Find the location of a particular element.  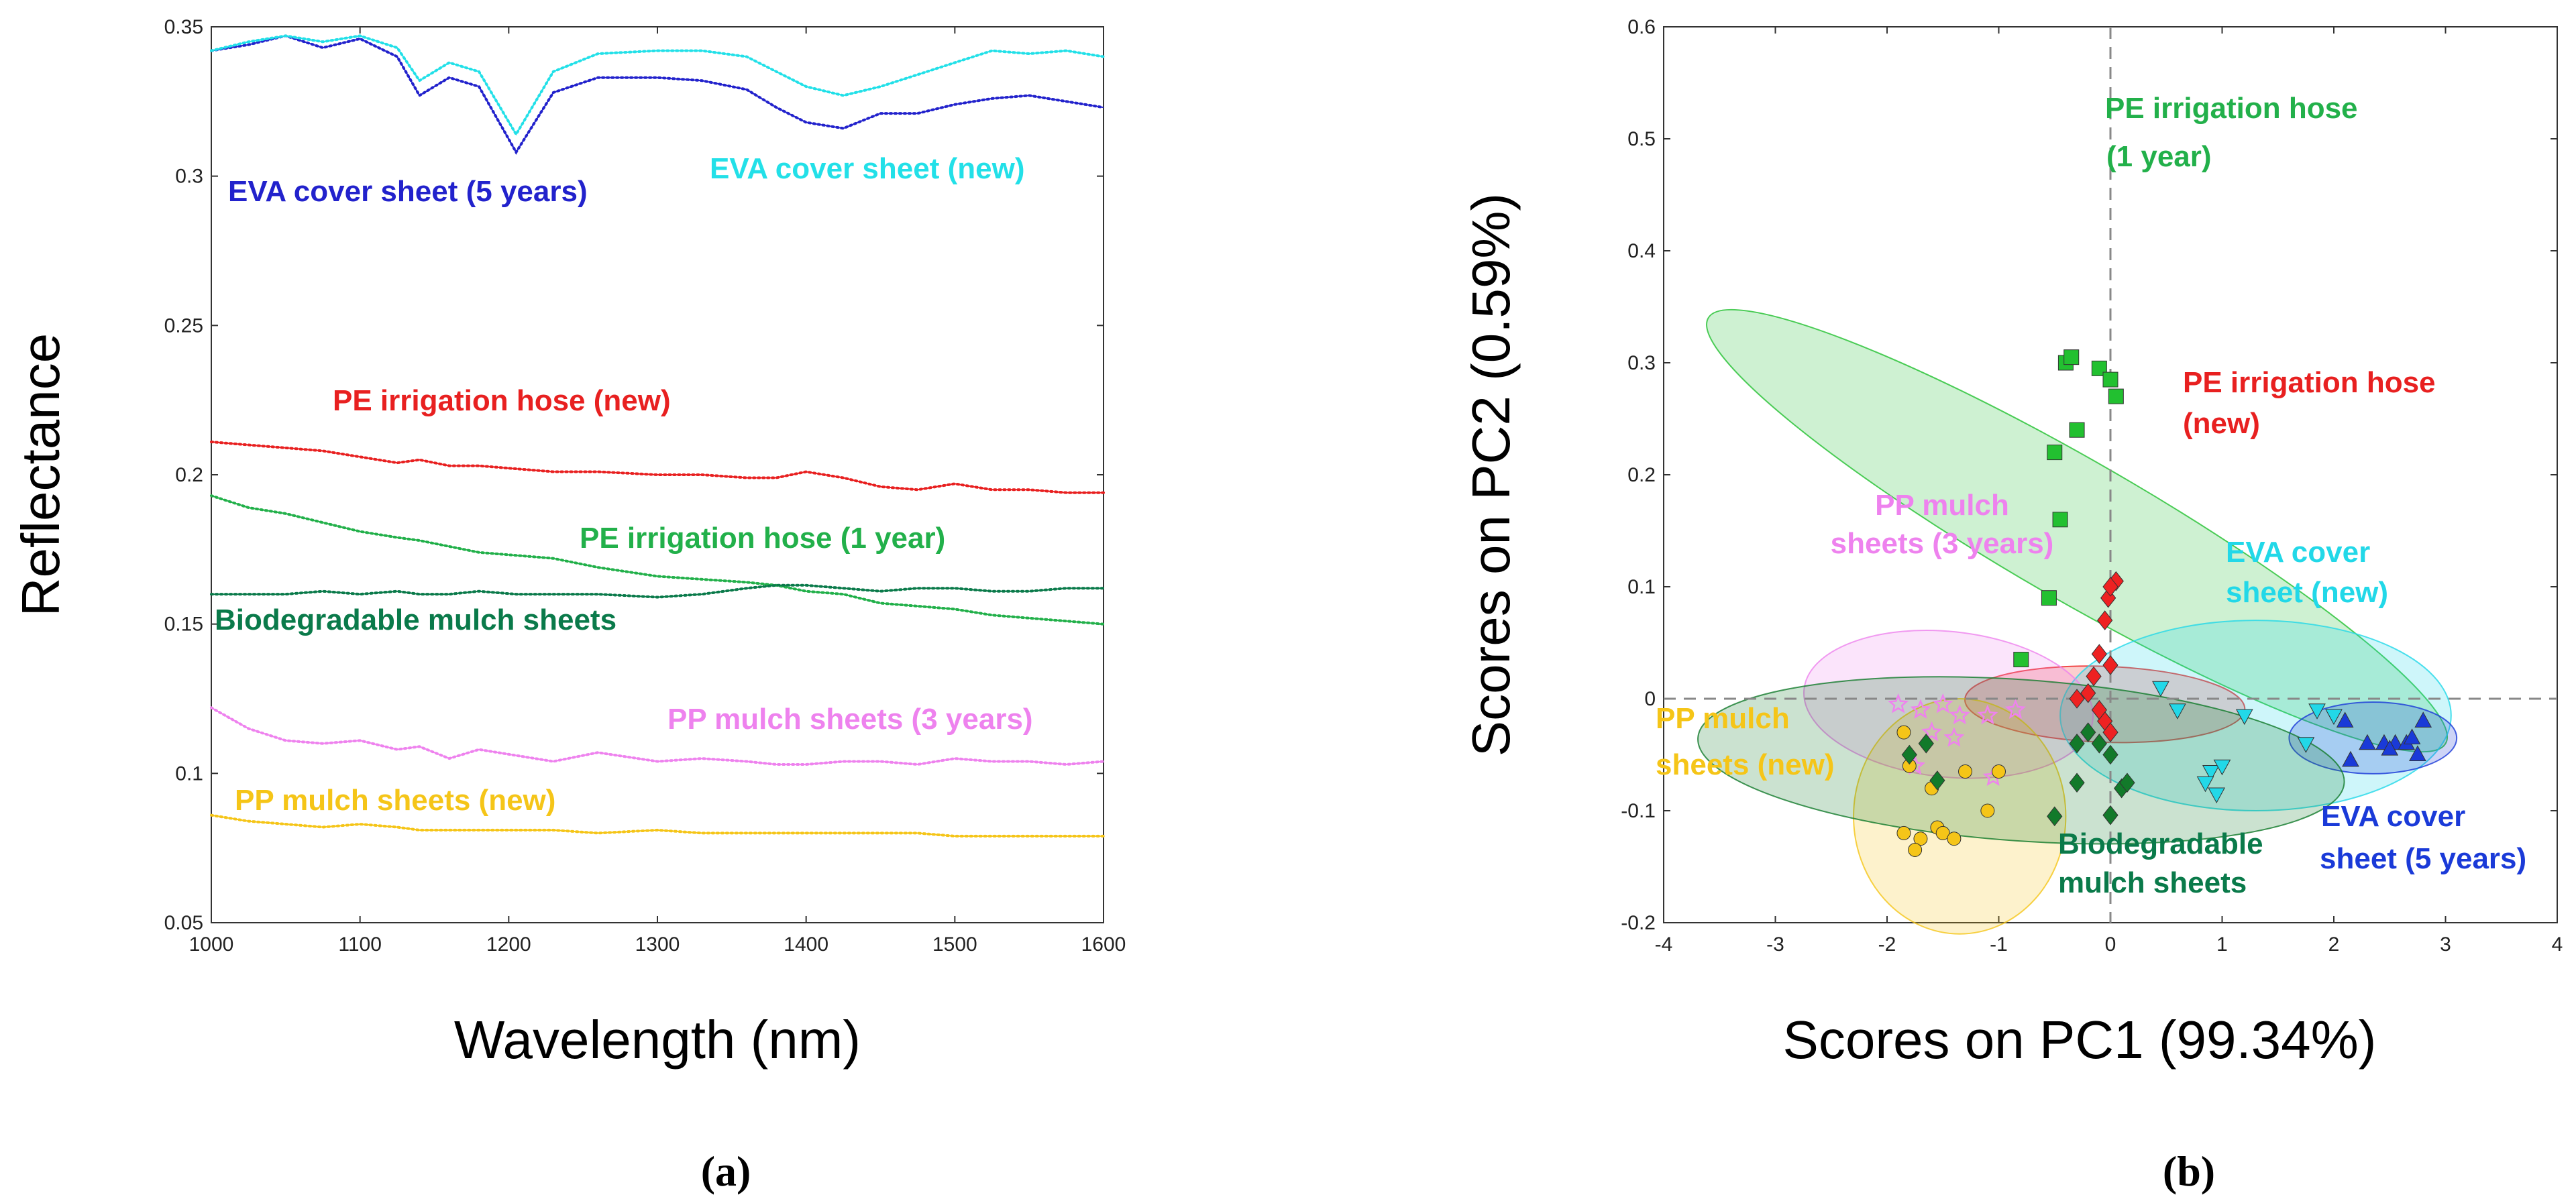

panel-b-y-tick-label: 0.5 is located at coordinates (1641, 139).